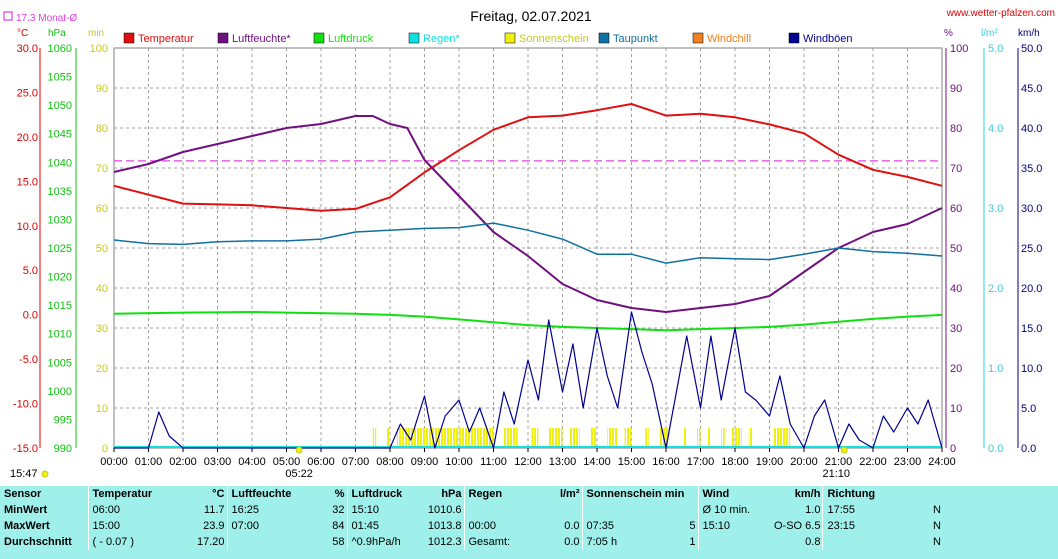  I want to click on pressure-value: 1010.6, so click(444, 510).